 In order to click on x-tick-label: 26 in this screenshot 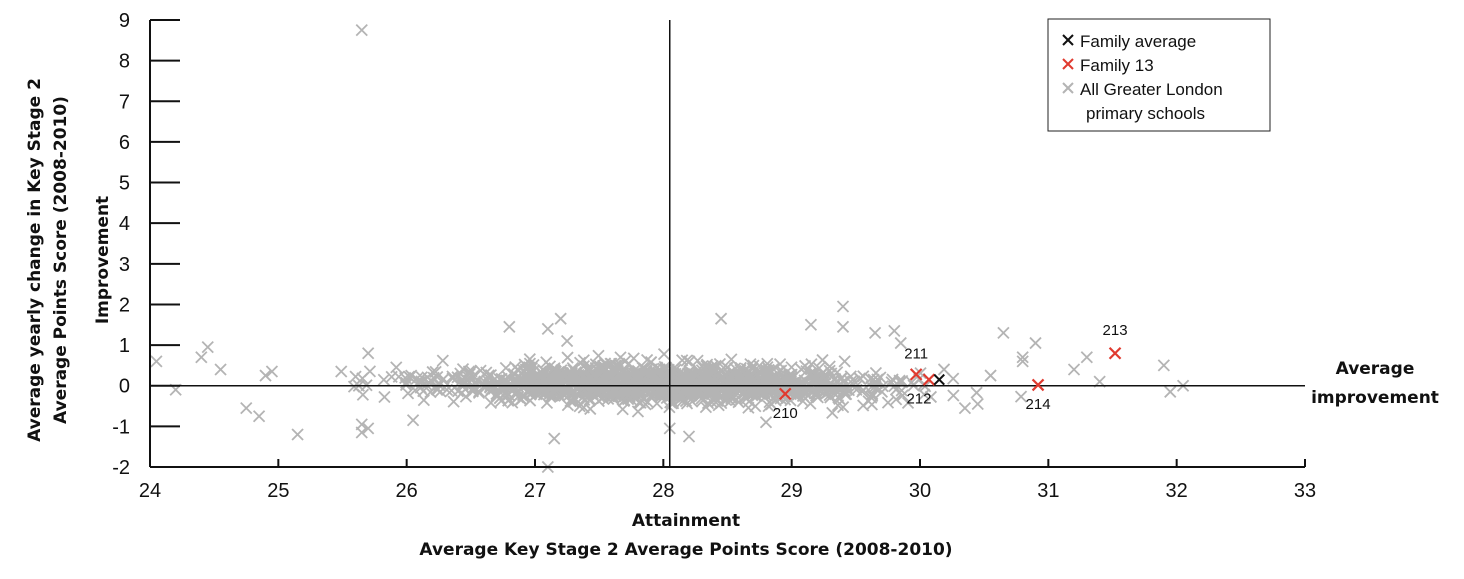, I will do `click(407, 491)`.